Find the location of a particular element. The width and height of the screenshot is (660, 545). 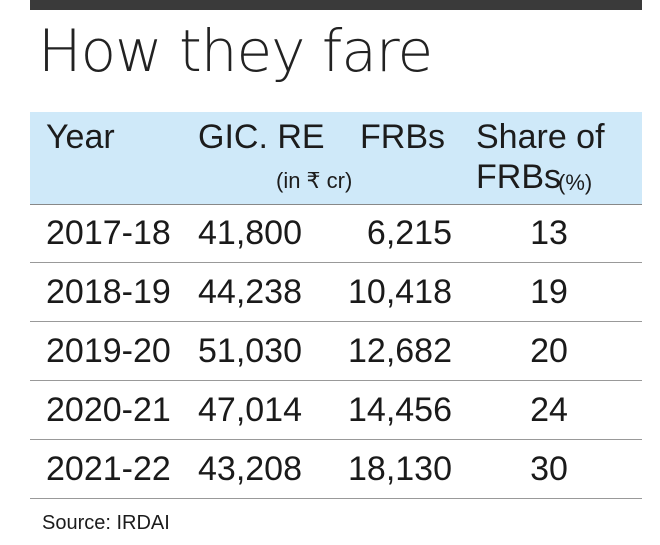

header-gic-re: GIC. RE is located at coordinates (261, 137).